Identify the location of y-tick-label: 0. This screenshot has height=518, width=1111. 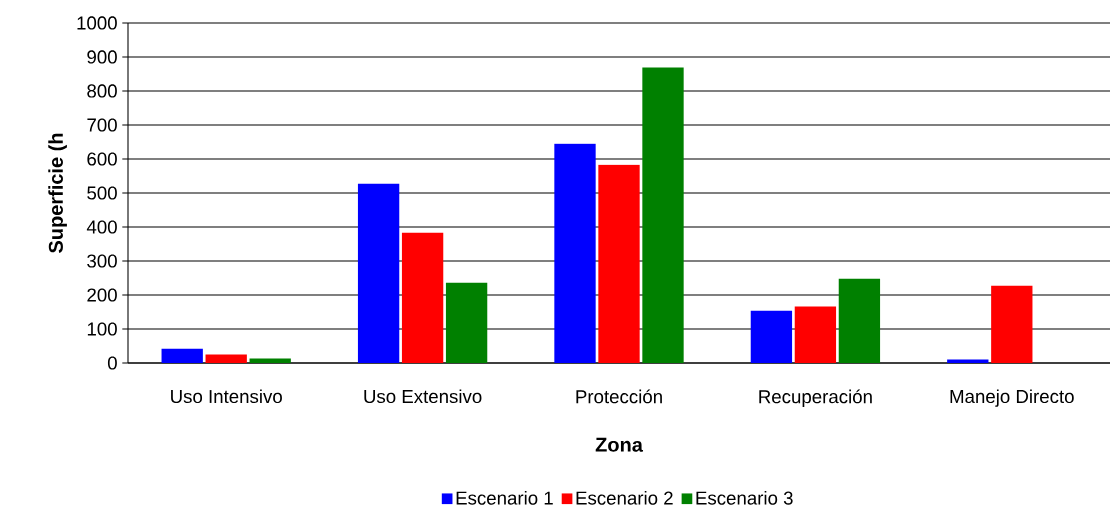
(112, 363).